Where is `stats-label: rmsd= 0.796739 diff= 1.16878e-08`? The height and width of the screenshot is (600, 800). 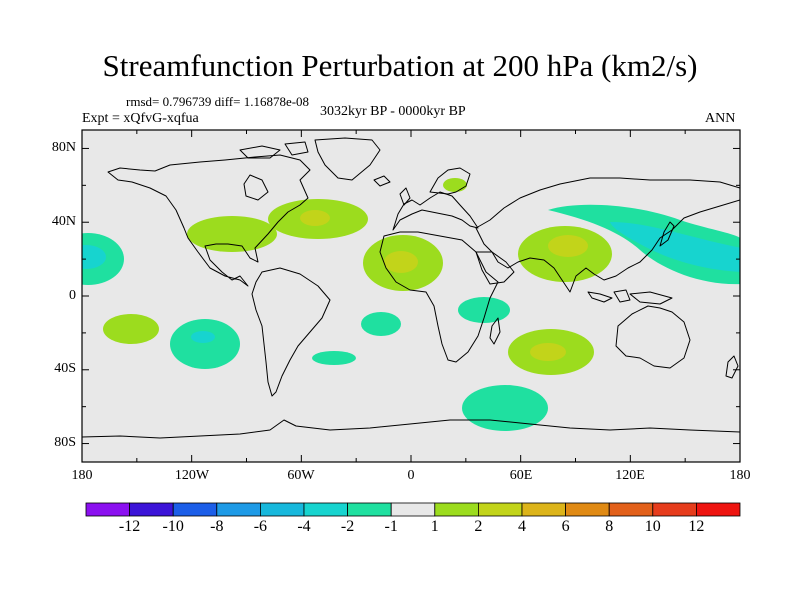 stats-label: rmsd= 0.796739 diff= 1.16878e-08 is located at coordinates (218, 101).